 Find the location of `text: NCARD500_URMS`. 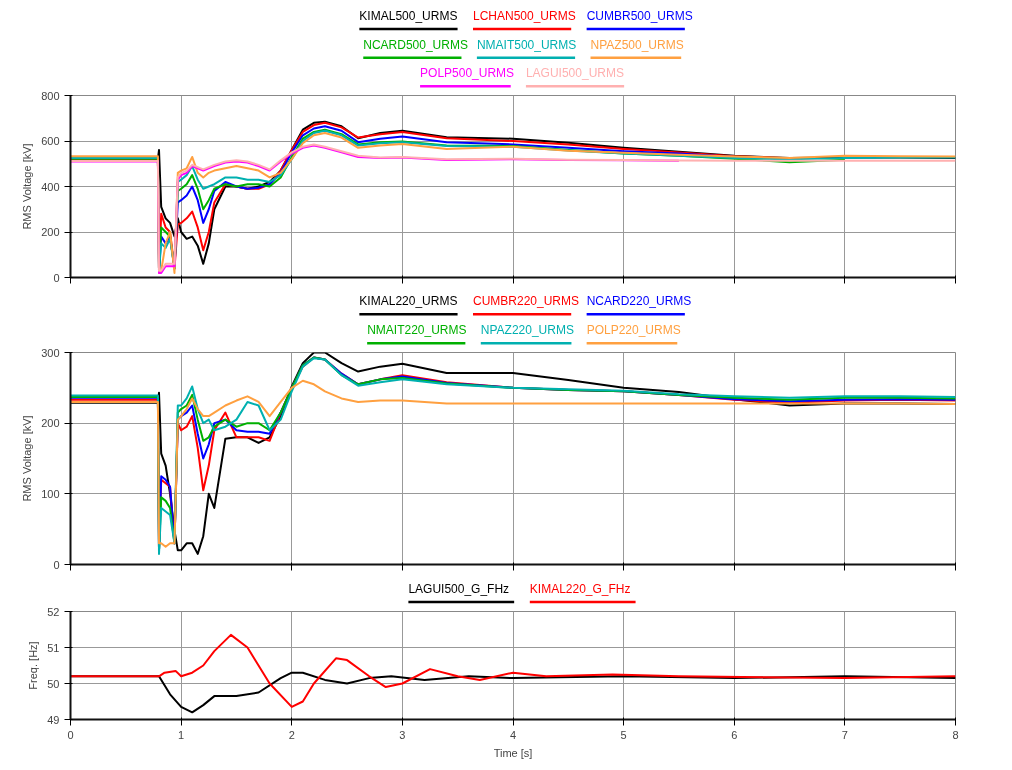

text: NCARD500_URMS is located at coordinates (415, 44).